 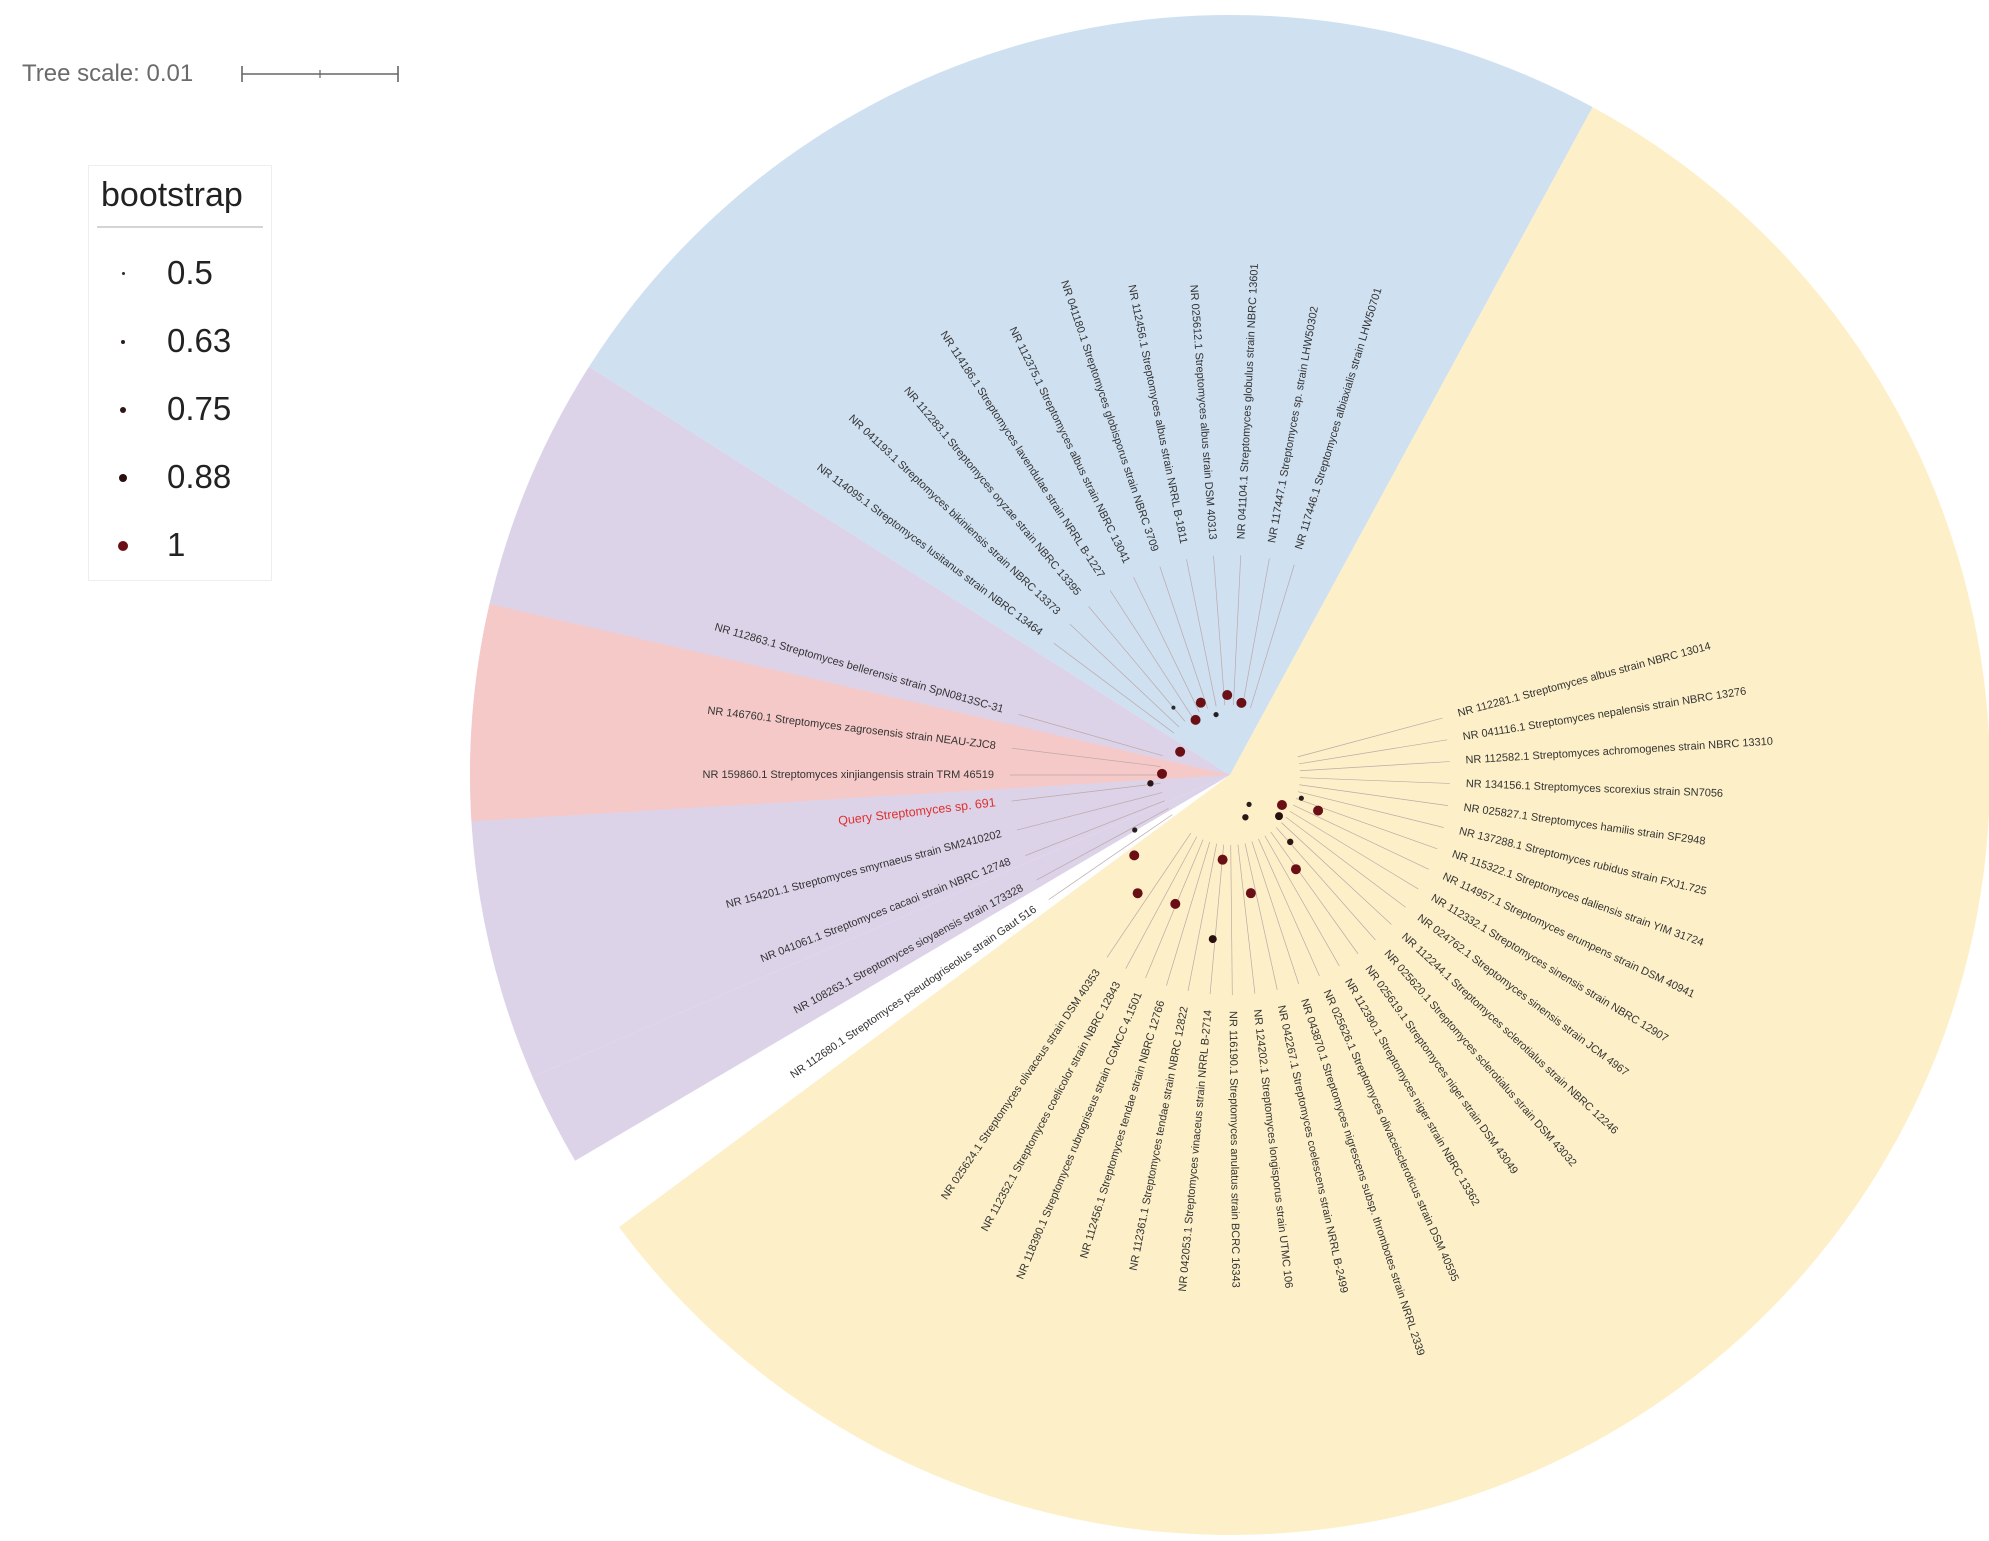 What do you see at coordinates (199, 408) in the screenshot?
I see `legend-value: 0.75` at bounding box center [199, 408].